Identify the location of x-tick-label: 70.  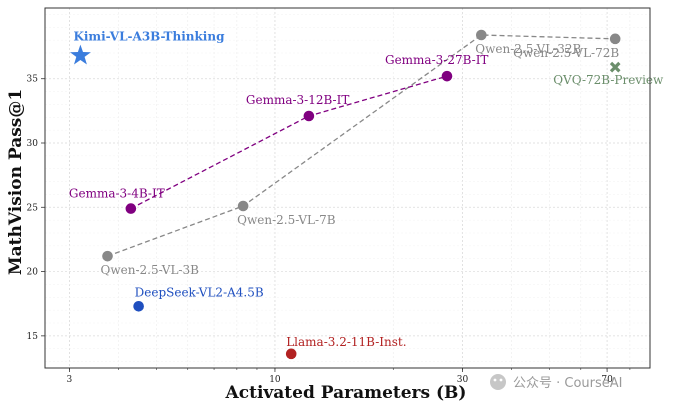
(607, 380).